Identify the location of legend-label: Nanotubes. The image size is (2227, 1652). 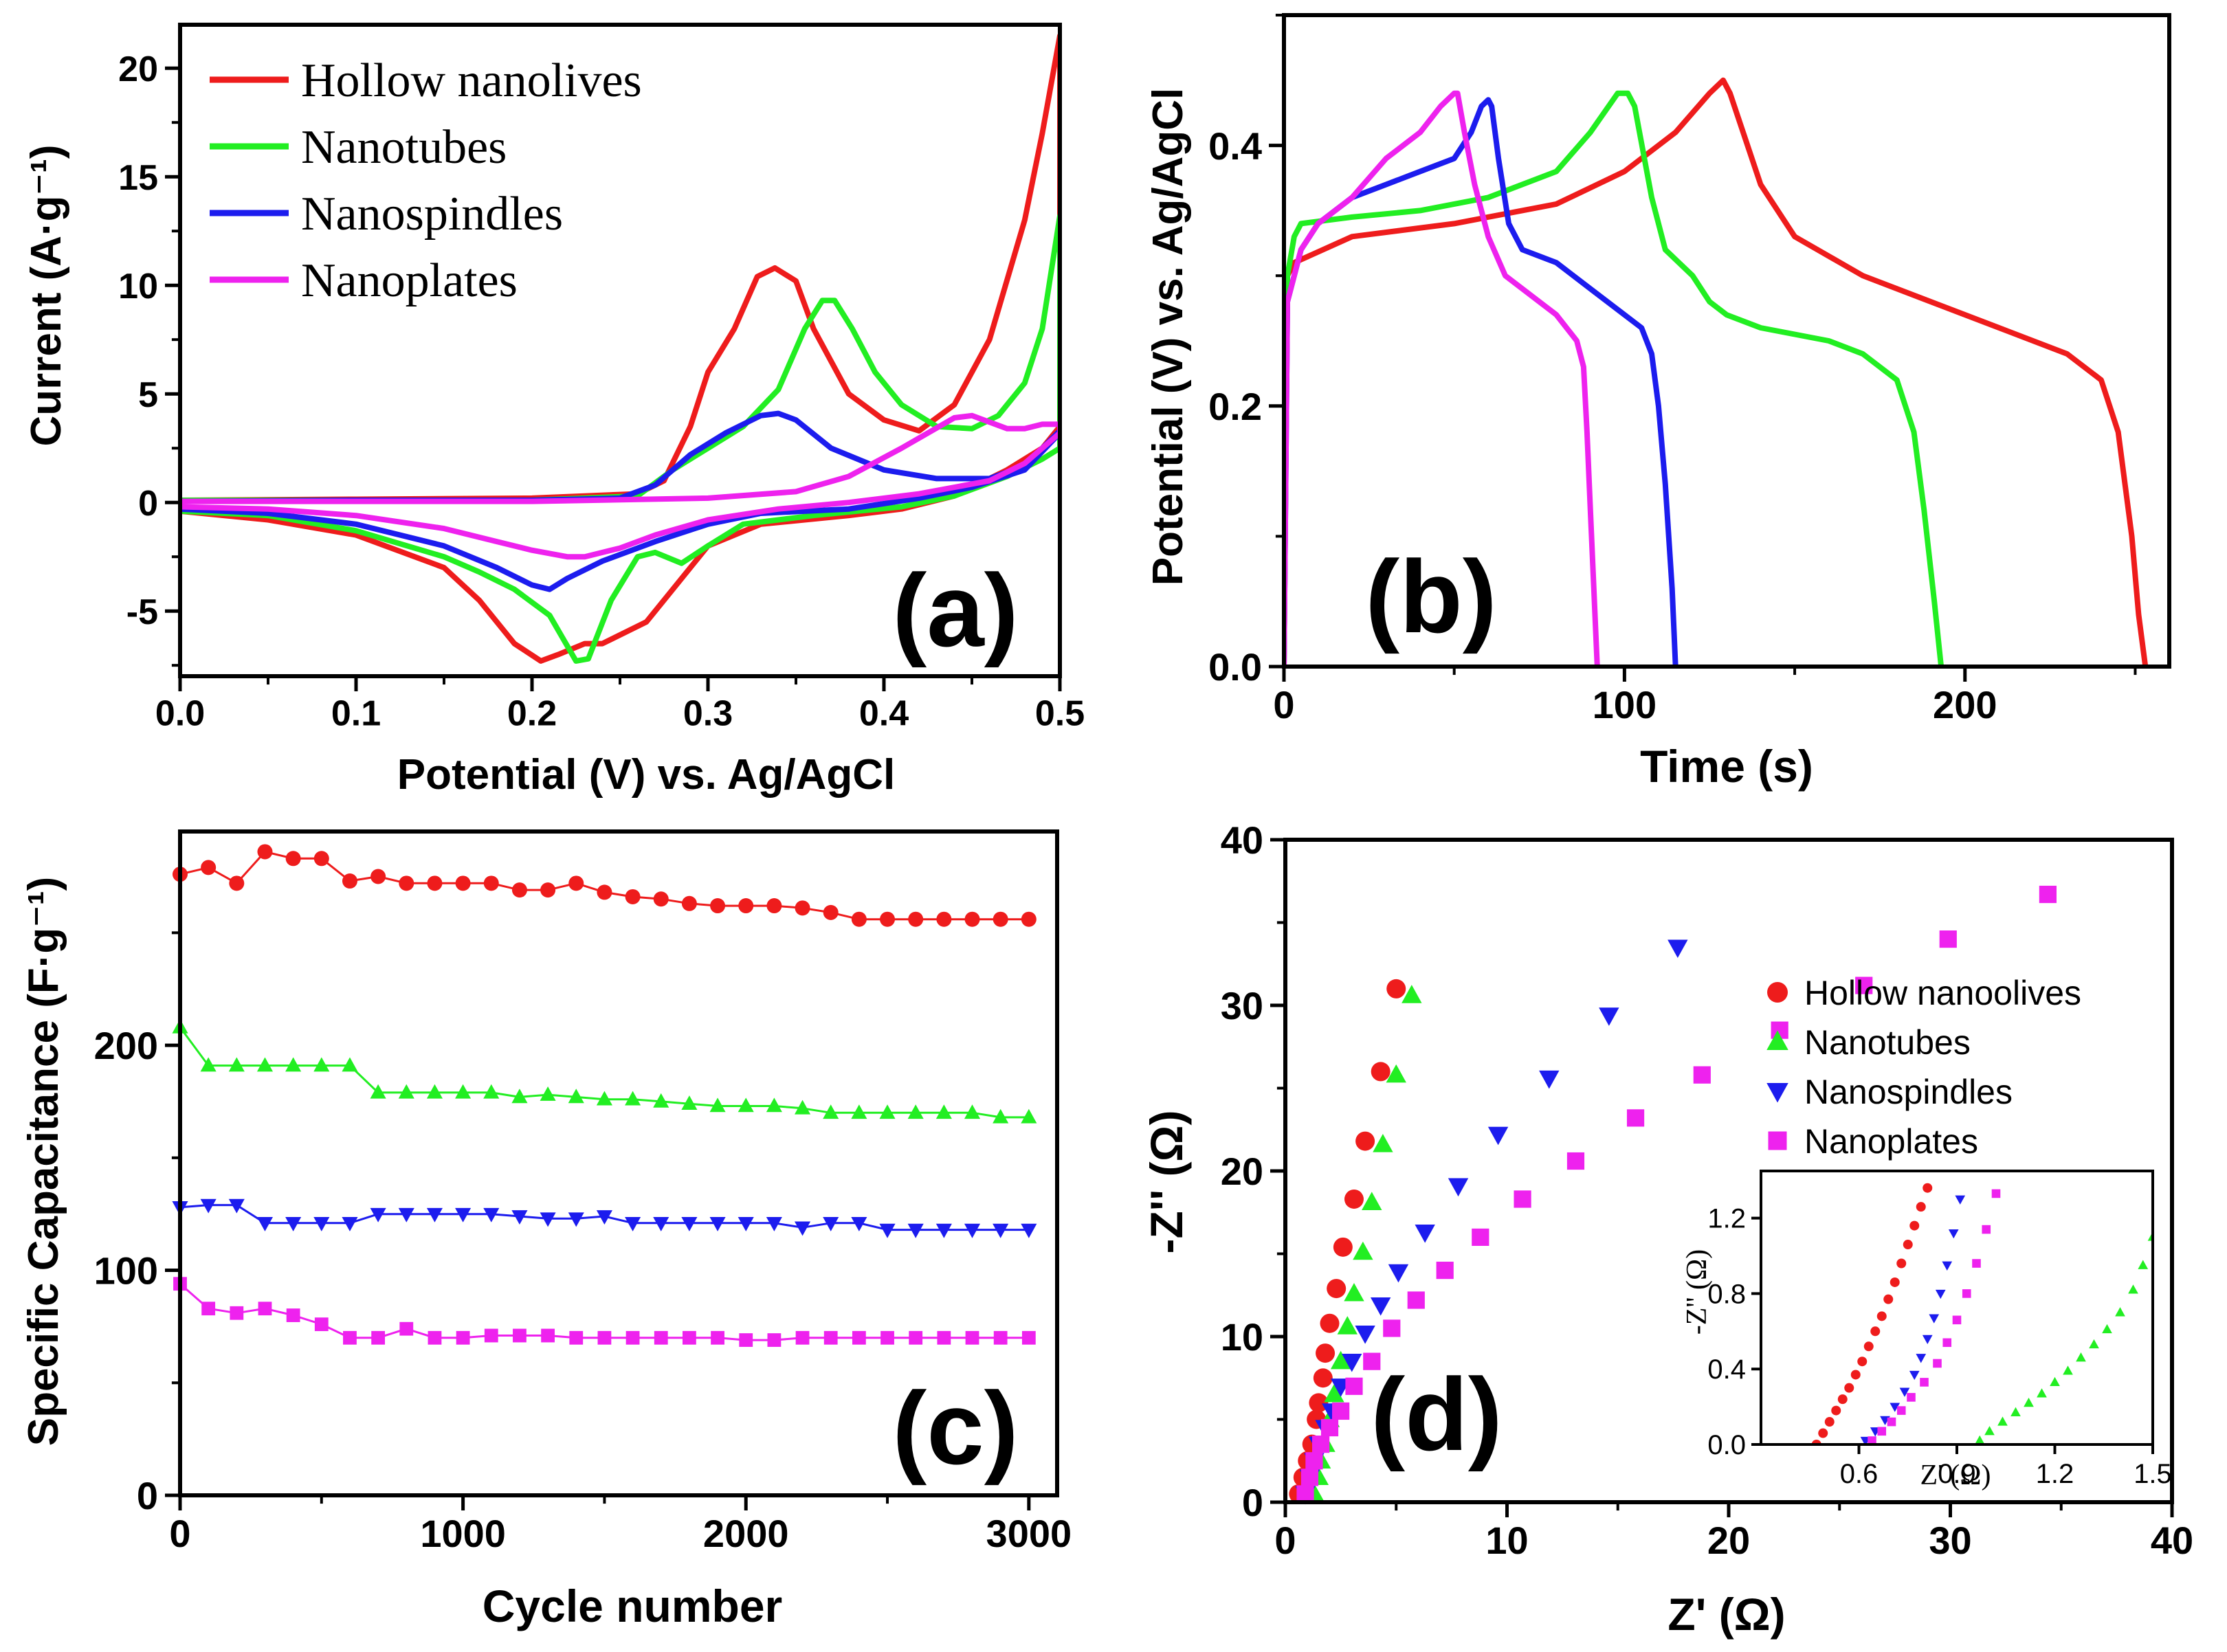
(1887, 1042).